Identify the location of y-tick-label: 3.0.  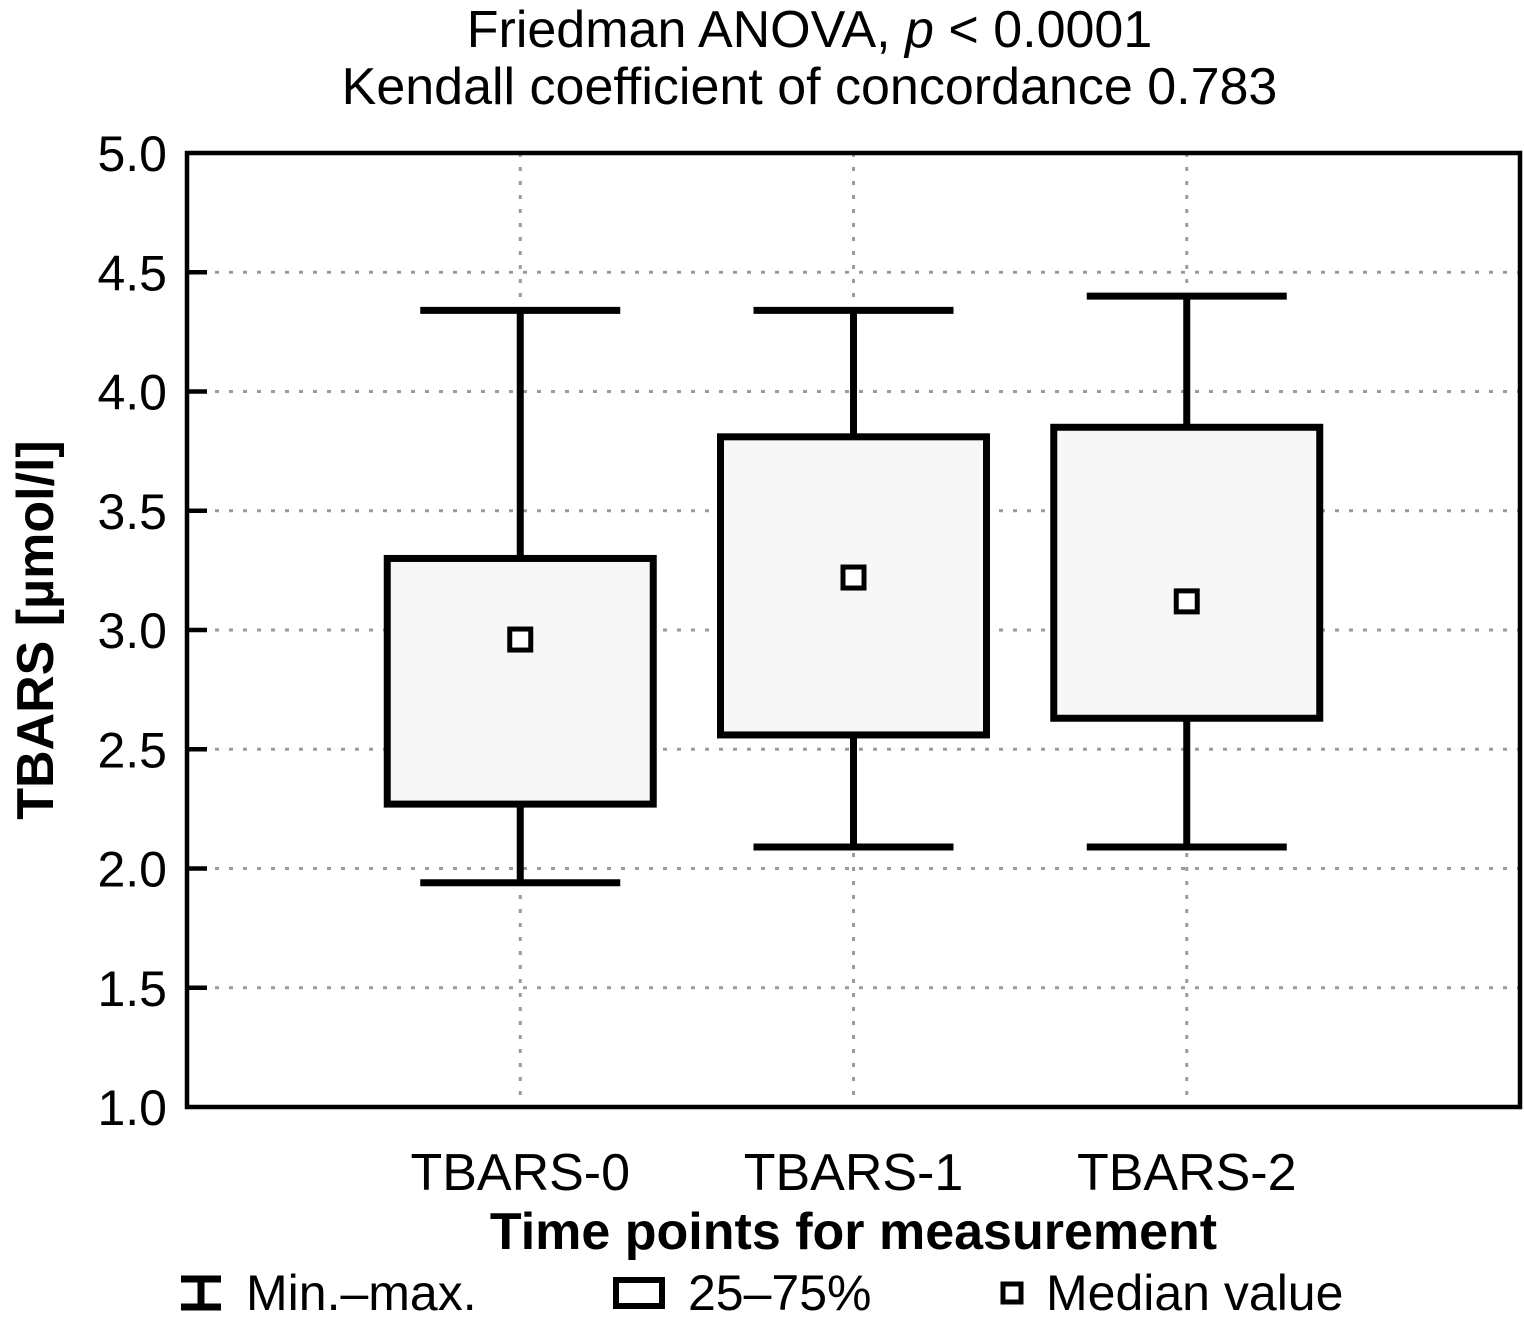
(132, 631).